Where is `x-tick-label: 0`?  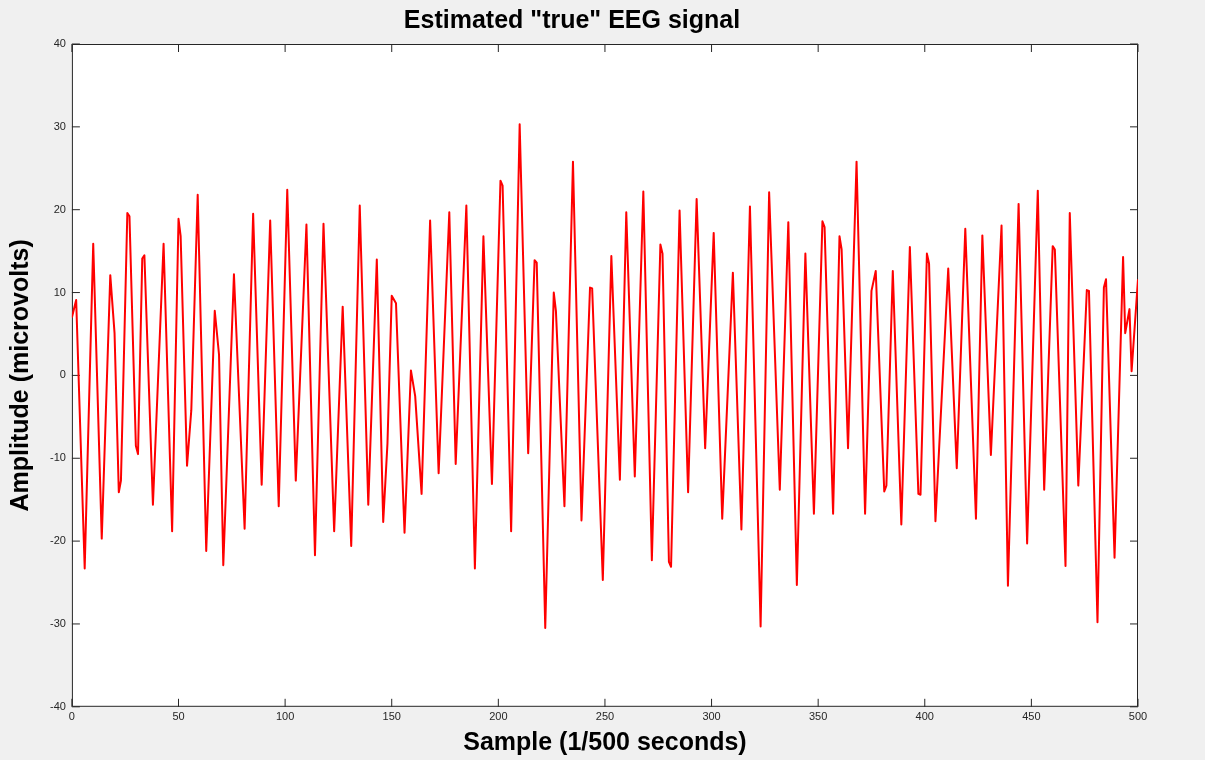 x-tick-label: 0 is located at coordinates (71, 716).